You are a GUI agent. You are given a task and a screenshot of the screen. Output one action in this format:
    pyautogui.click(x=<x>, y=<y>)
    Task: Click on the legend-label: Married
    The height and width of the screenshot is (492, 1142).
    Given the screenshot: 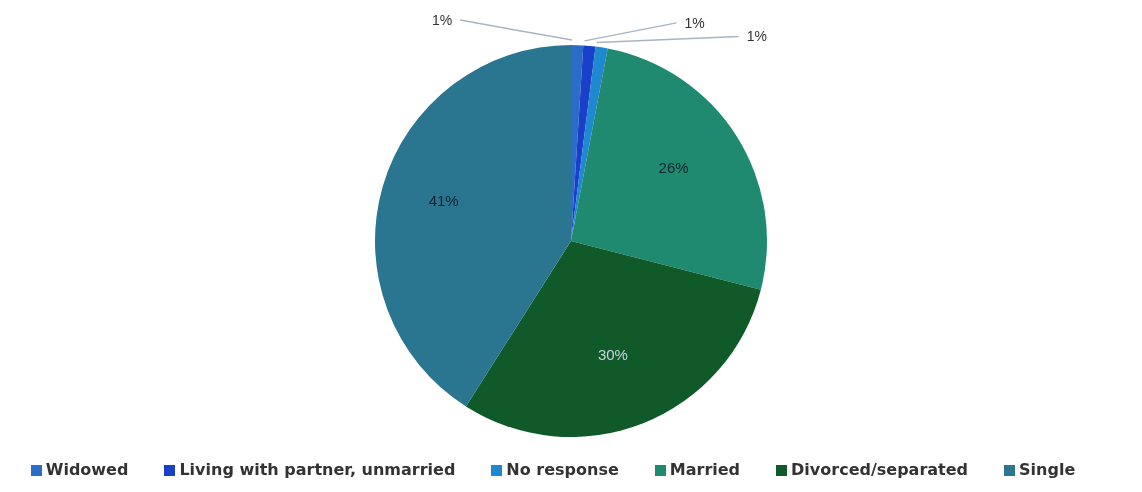 What is the action you would take?
    pyautogui.click(x=705, y=469)
    